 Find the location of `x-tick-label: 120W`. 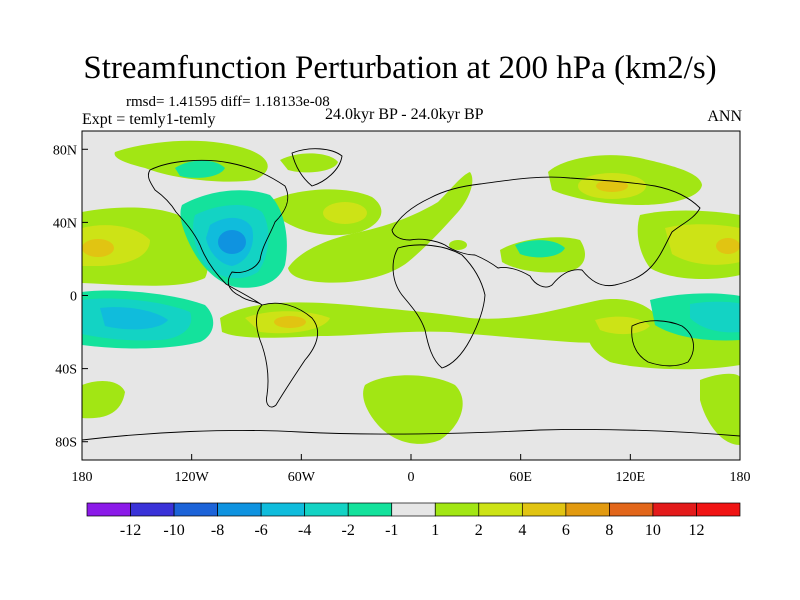

x-tick-label: 120W is located at coordinates (192, 477).